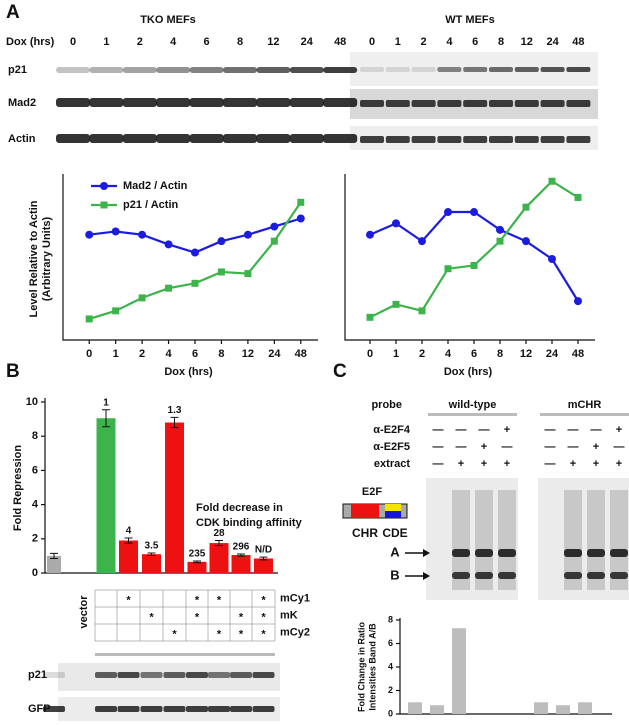  Describe the element at coordinates (474, 354) in the screenshot. I see `x-tick-label: 6` at that location.